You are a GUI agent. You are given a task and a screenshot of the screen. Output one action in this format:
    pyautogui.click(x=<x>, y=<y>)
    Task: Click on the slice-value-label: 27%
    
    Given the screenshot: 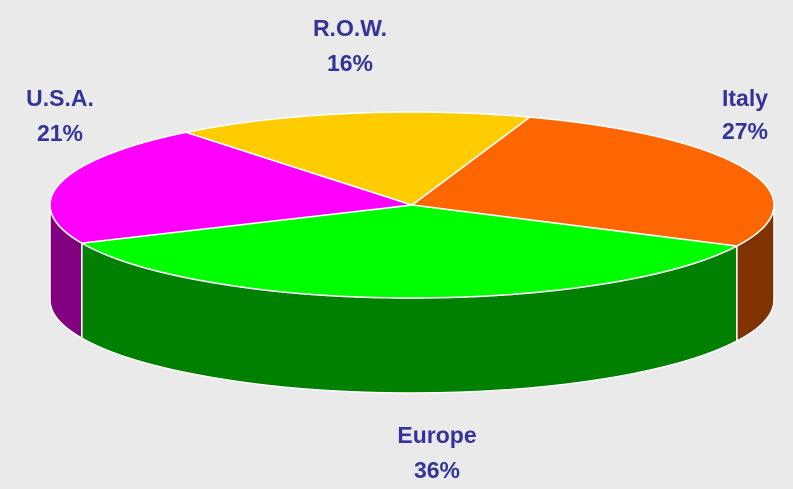 What is the action you would take?
    pyautogui.click(x=745, y=131)
    